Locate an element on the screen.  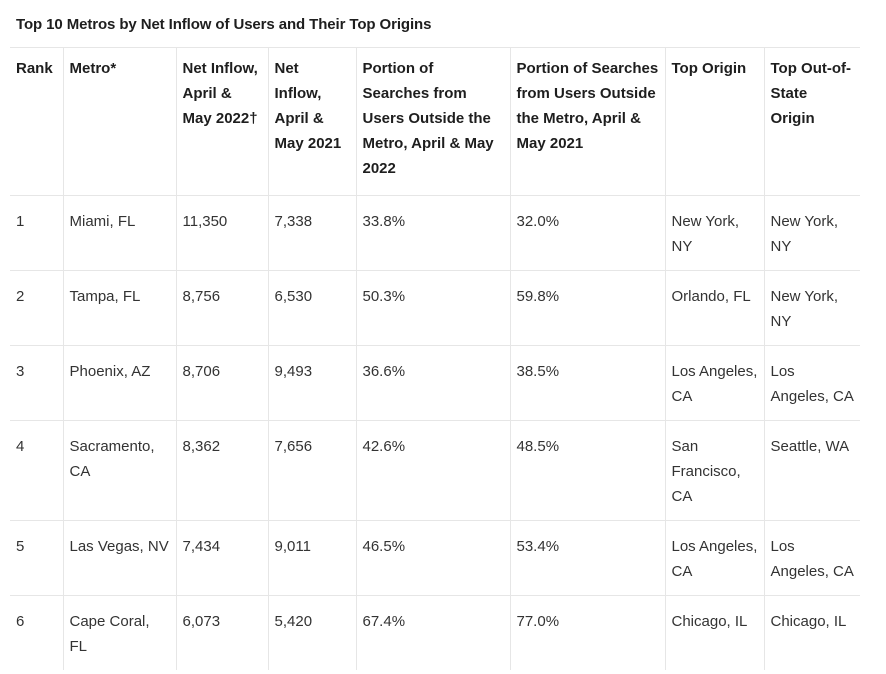
cell-portion-2021: 53.4% is located at coordinates (588, 558).